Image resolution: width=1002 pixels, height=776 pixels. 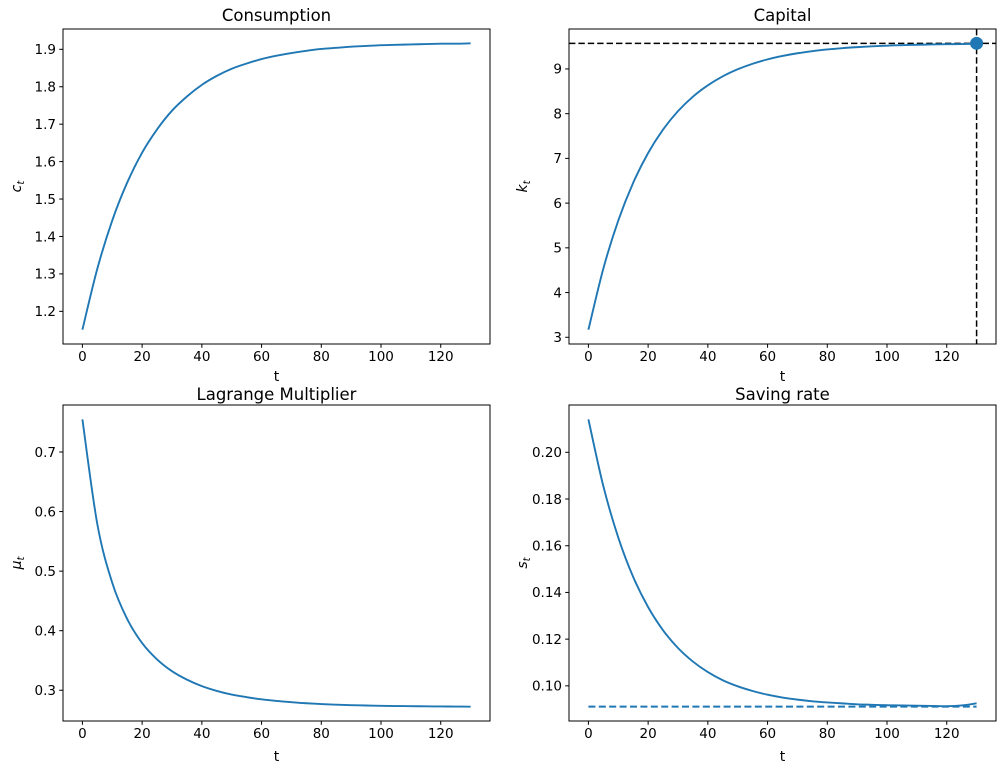 What do you see at coordinates (557, 159) in the screenshot?
I see `y-tick-label: 7` at bounding box center [557, 159].